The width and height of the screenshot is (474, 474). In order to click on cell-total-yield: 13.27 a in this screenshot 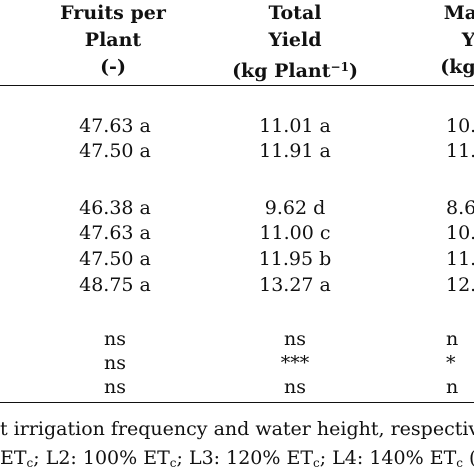, I will do `click(295, 285)`.